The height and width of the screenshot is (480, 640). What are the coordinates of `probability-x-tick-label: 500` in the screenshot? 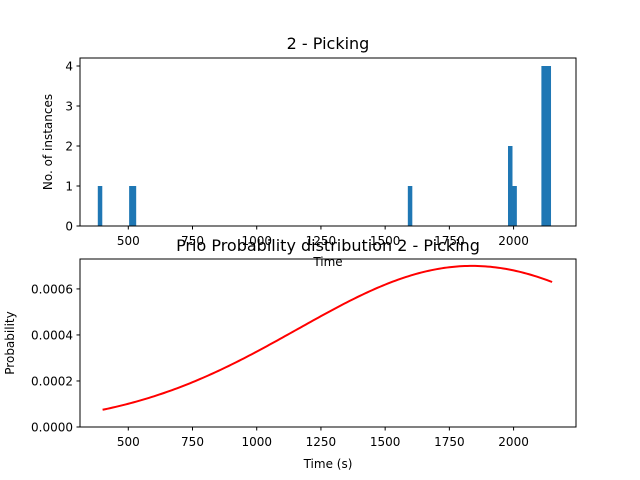 It's located at (128, 442).